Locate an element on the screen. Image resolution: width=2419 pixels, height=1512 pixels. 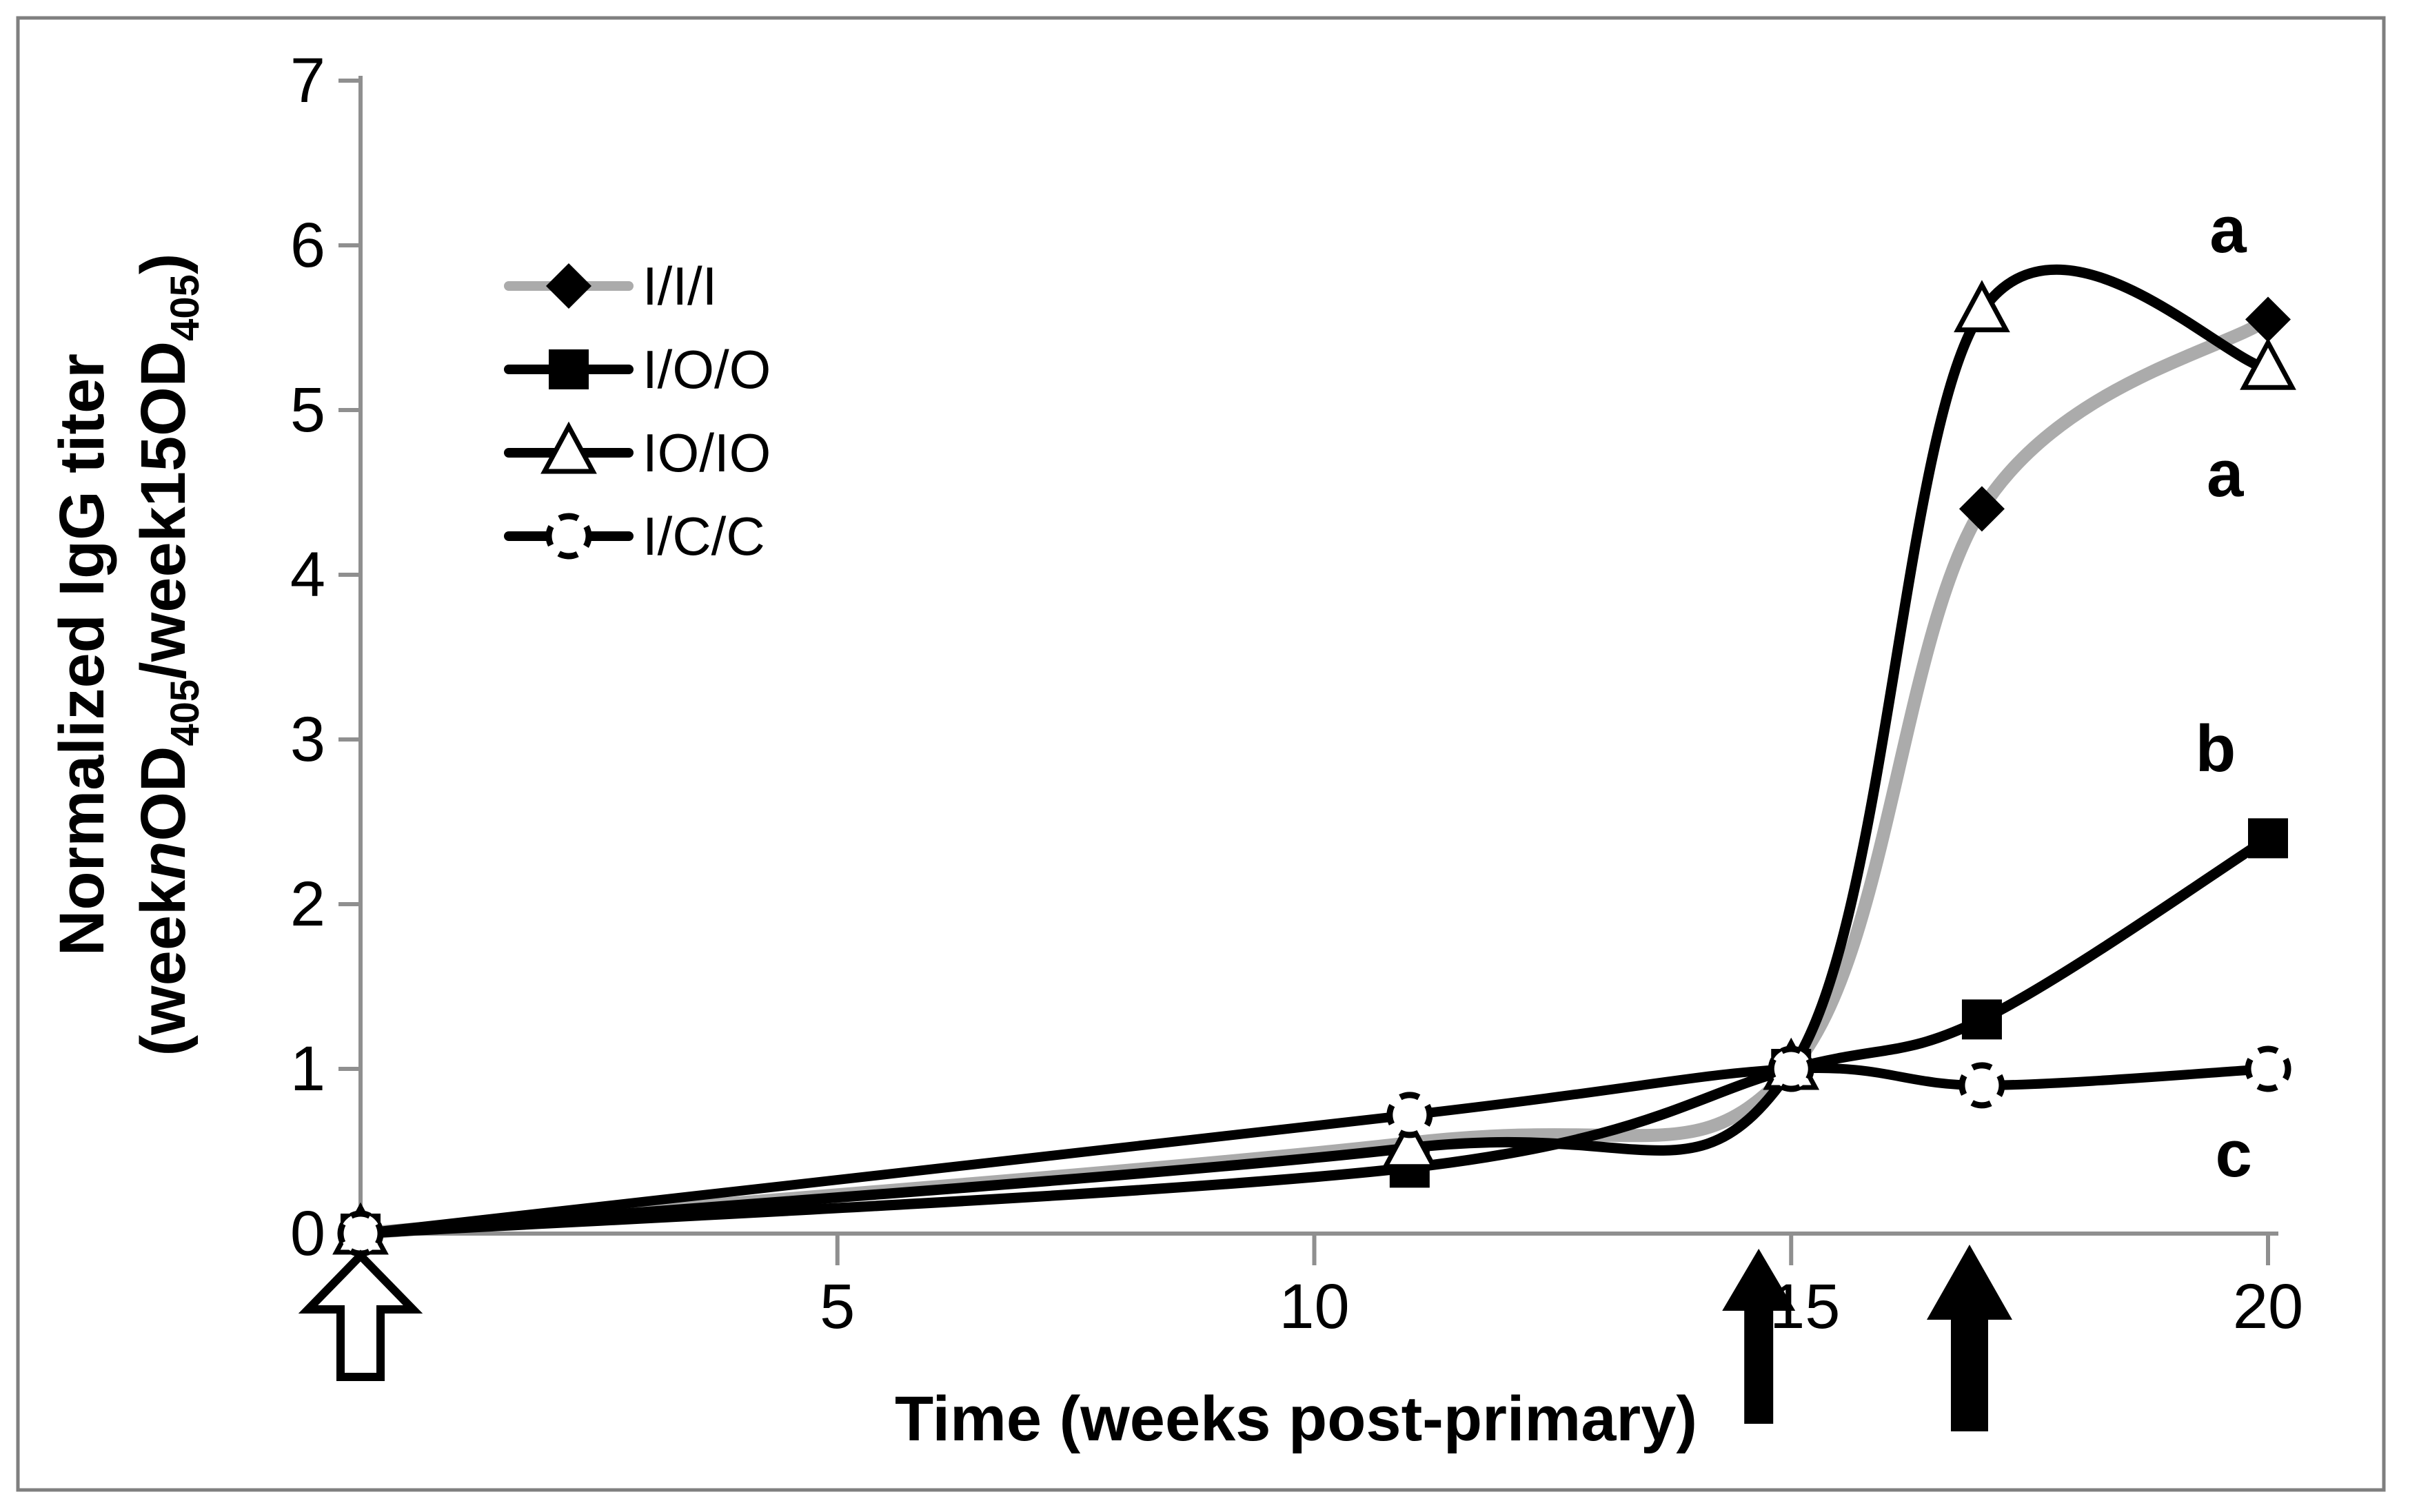
circle-dashed-marker-I-C-C-wk17 is located at coordinates (1982, 1085).